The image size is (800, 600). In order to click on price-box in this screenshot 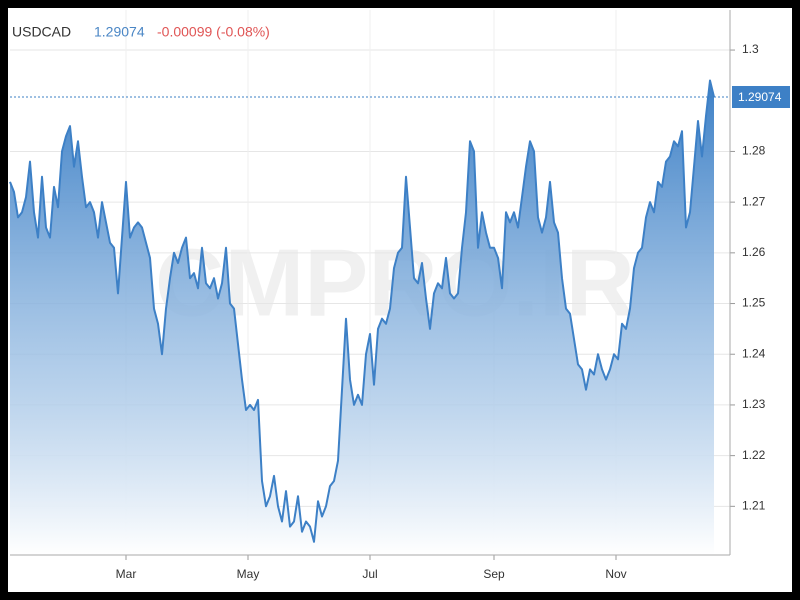, I will do `click(761, 96)`.